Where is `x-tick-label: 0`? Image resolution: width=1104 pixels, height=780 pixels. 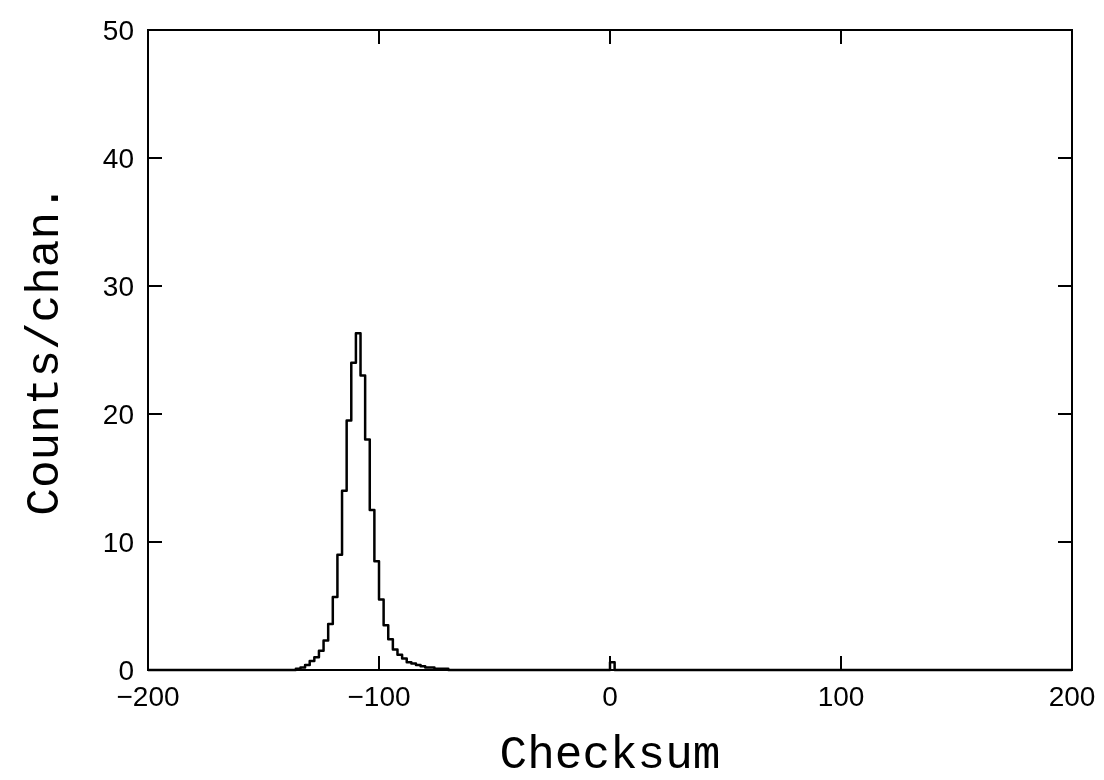
x-tick-label: 0 is located at coordinates (610, 696).